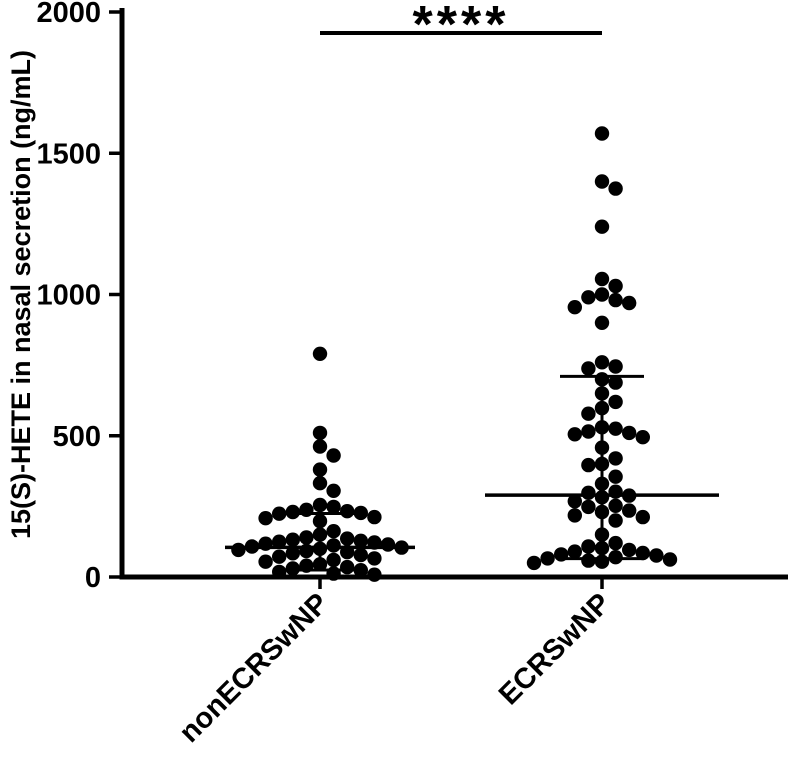  Describe the element at coordinates (602, 348) in the screenshot. I see `scatter-group-ECRSwNP` at that location.